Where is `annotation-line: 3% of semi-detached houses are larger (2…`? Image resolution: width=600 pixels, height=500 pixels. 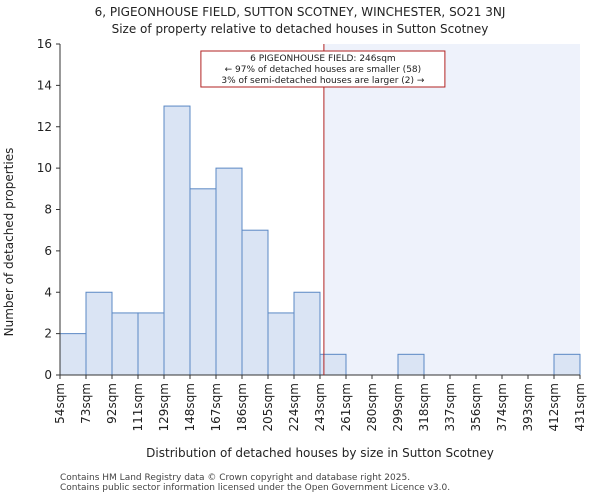
annotation-line: 3% of semi-detached houses are larger (2… is located at coordinates (323, 81).